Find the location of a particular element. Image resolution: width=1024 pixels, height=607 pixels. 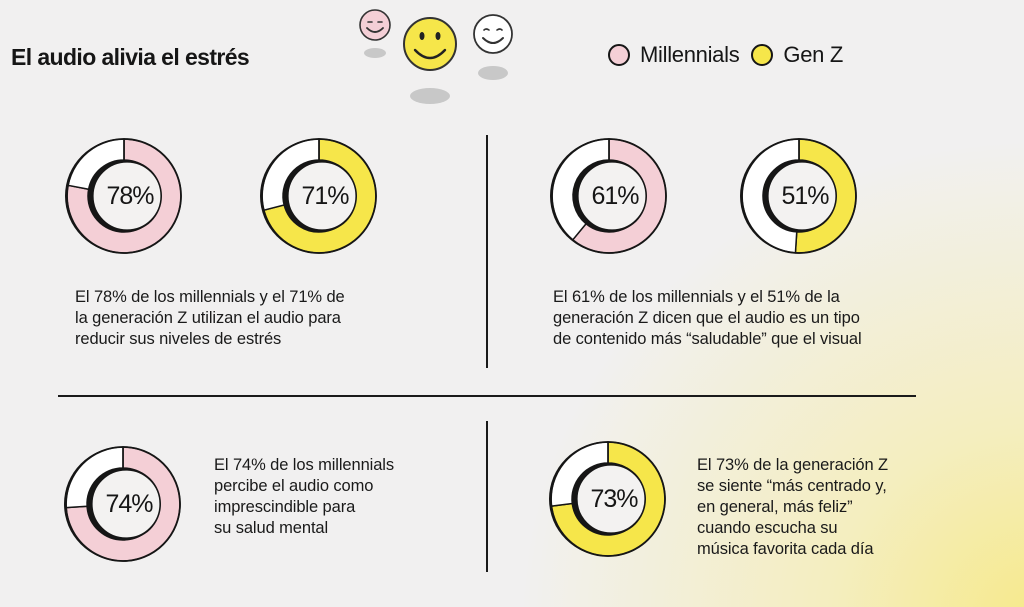

description-line: imprescindible para is located at coordinates (285, 507).